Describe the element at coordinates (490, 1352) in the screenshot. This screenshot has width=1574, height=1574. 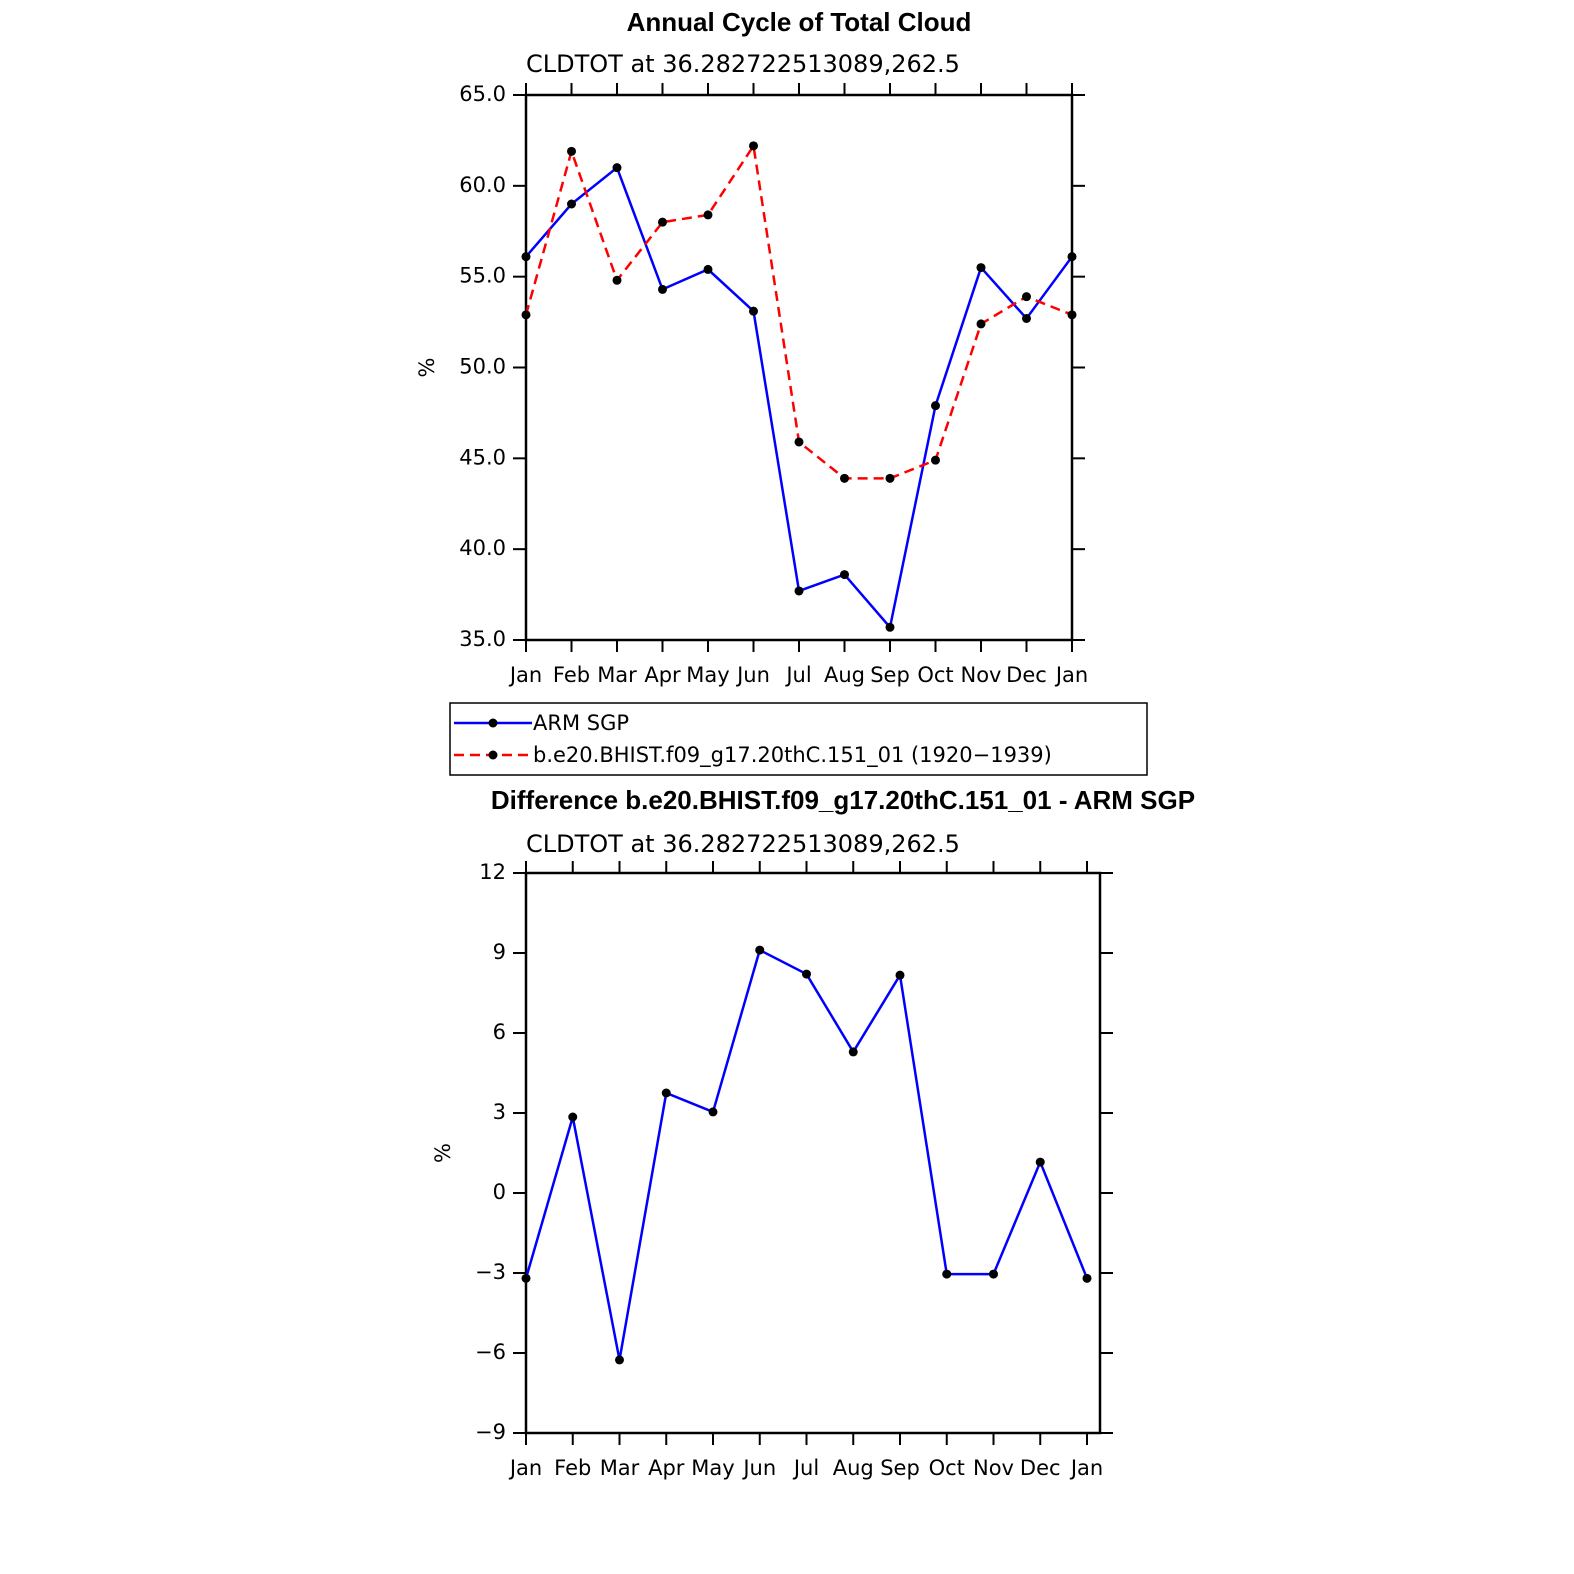
I see `y-tick-label: −6` at that location.